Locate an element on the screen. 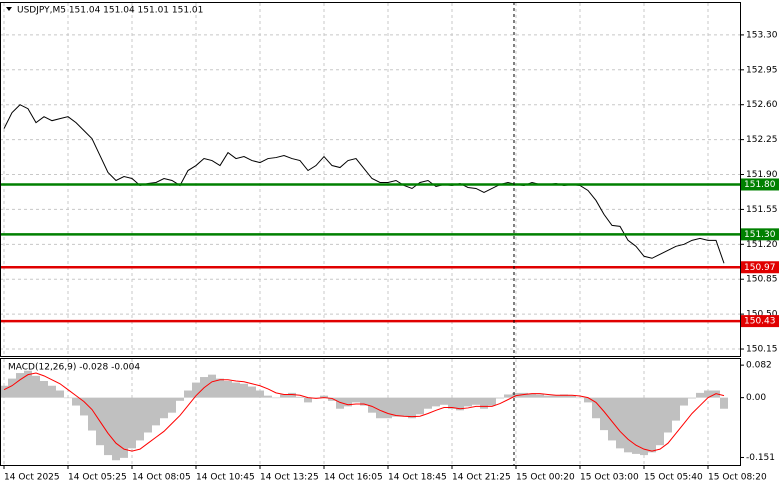 This screenshot has height=489, width=781. x-tick-label: 14 Oct 21:25 is located at coordinates (481, 478).